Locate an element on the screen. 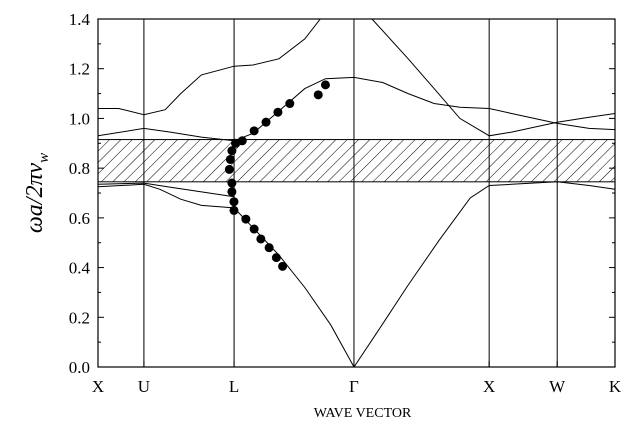 The image size is (639, 426). y-axis-label-main: ωa/2πv is located at coordinates (35, 198).